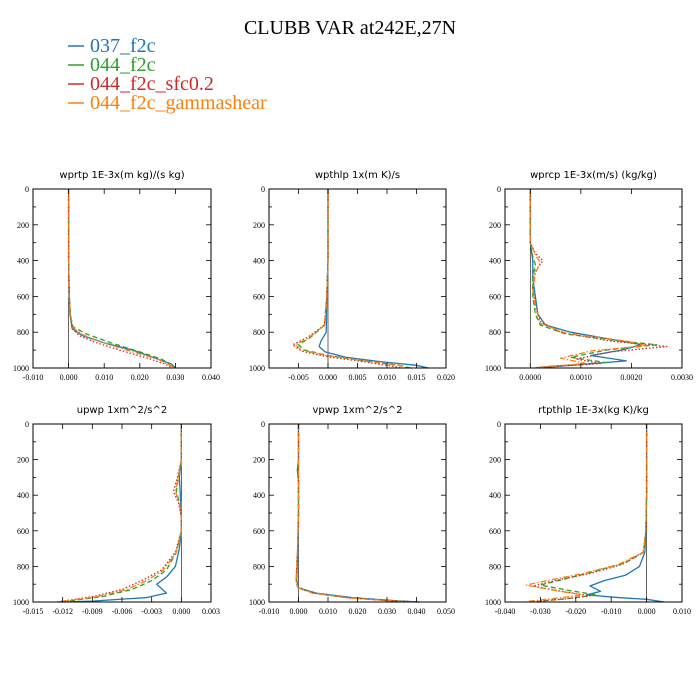 Image resolution: width=700 pixels, height=700 pixels. I want to click on x-tick-label: -0.020, so click(575, 611).